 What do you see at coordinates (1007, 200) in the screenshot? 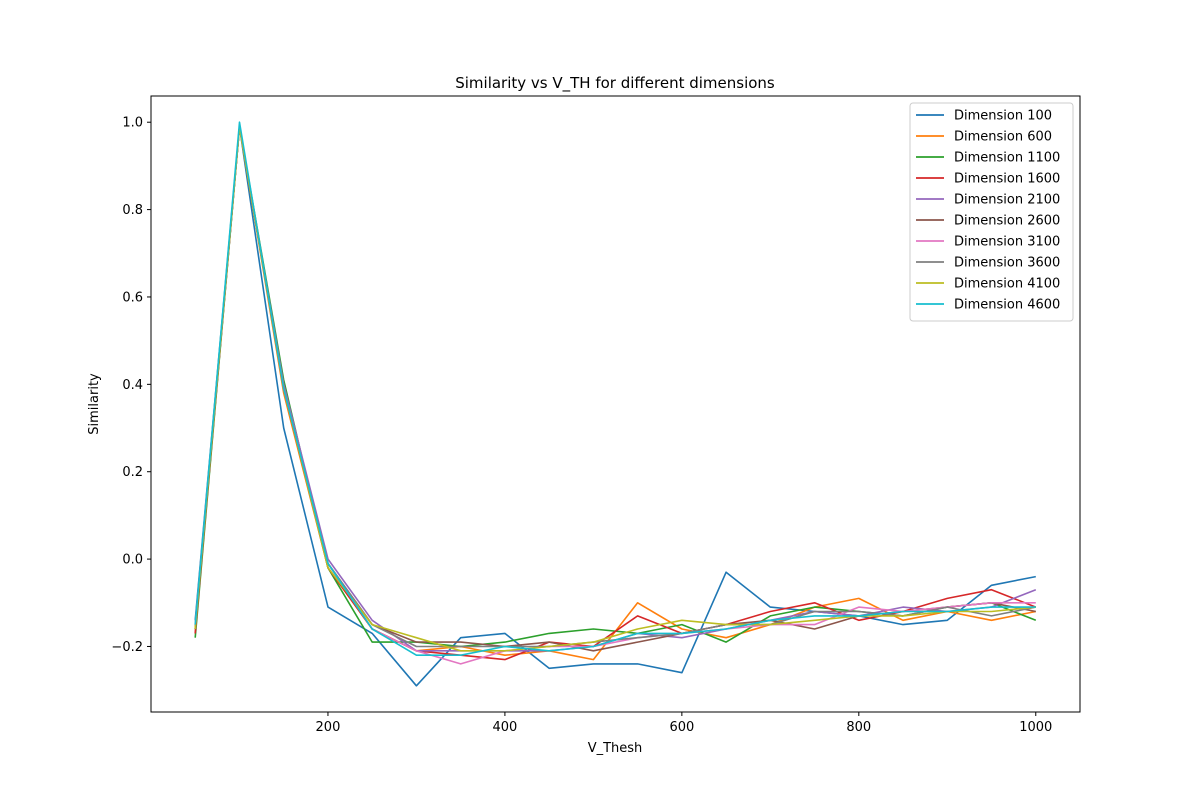
I see `legend-label: Dimension 2100` at bounding box center [1007, 200].